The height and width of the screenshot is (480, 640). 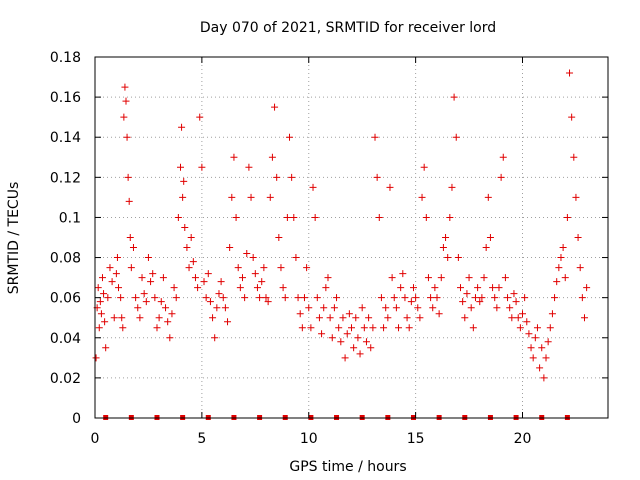 What do you see at coordinates (311, 439) in the screenshot?
I see `x-tick-labels: 0 5 10 15 20` at bounding box center [311, 439].